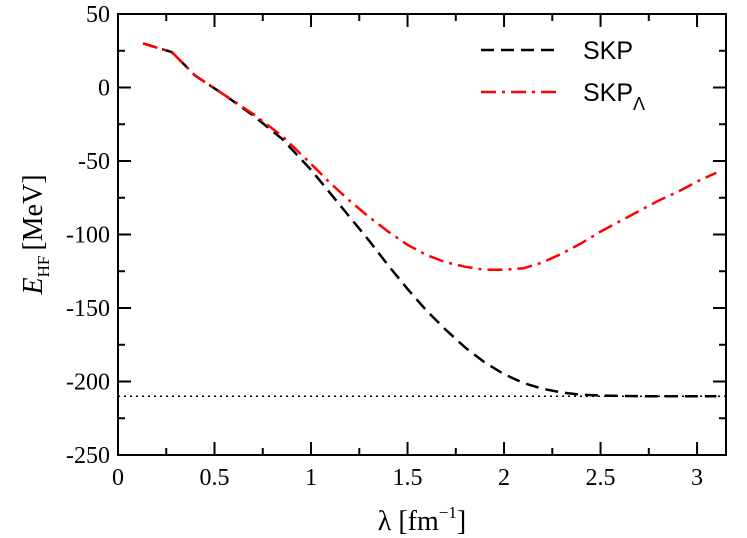 The width and height of the screenshot is (747, 538). Describe the element at coordinates (311, 478) in the screenshot. I see `x-tick-label: 1` at that location.